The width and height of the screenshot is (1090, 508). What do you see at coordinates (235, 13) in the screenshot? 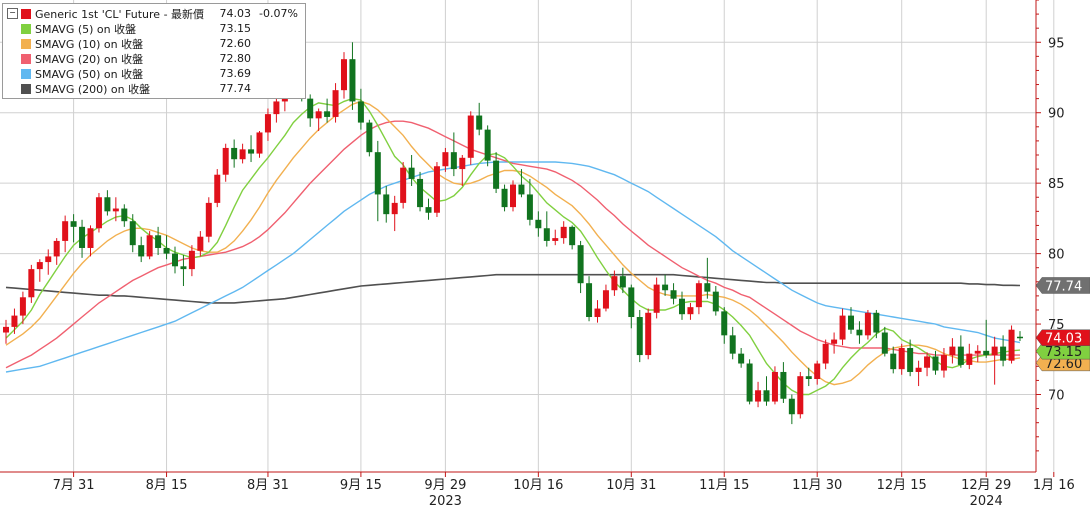
I see `legend-value-main: 74.03` at bounding box center [235, 13].